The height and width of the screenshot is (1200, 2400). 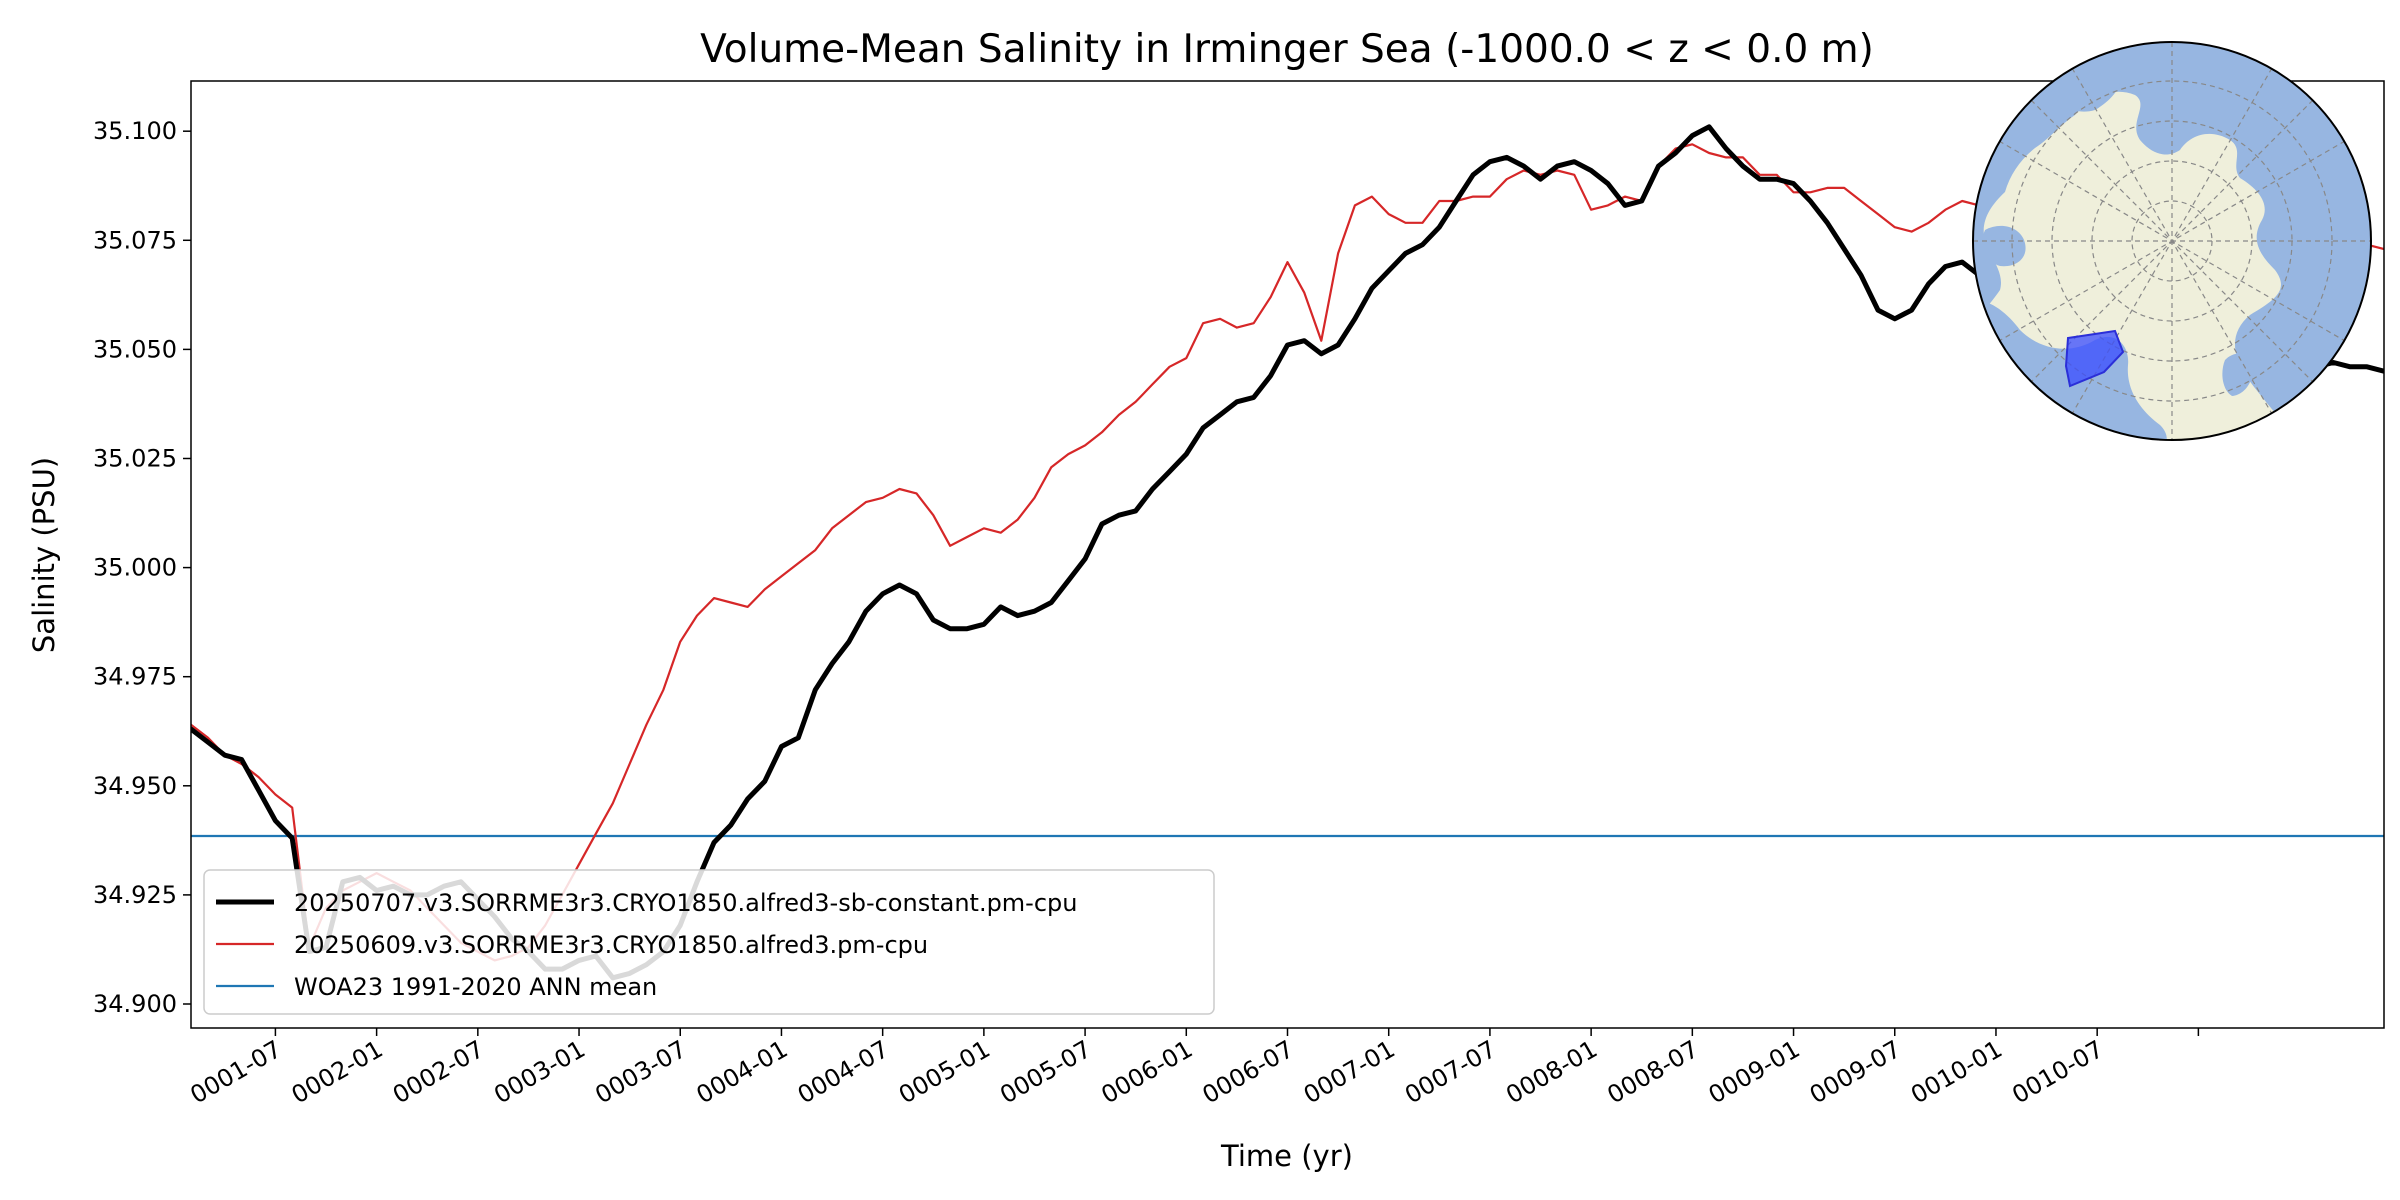 What do you see at coordinates (944, 1072) in the screenshot?
I see `x-tick-label: 0005-01` at bounding box center [944, 1072].